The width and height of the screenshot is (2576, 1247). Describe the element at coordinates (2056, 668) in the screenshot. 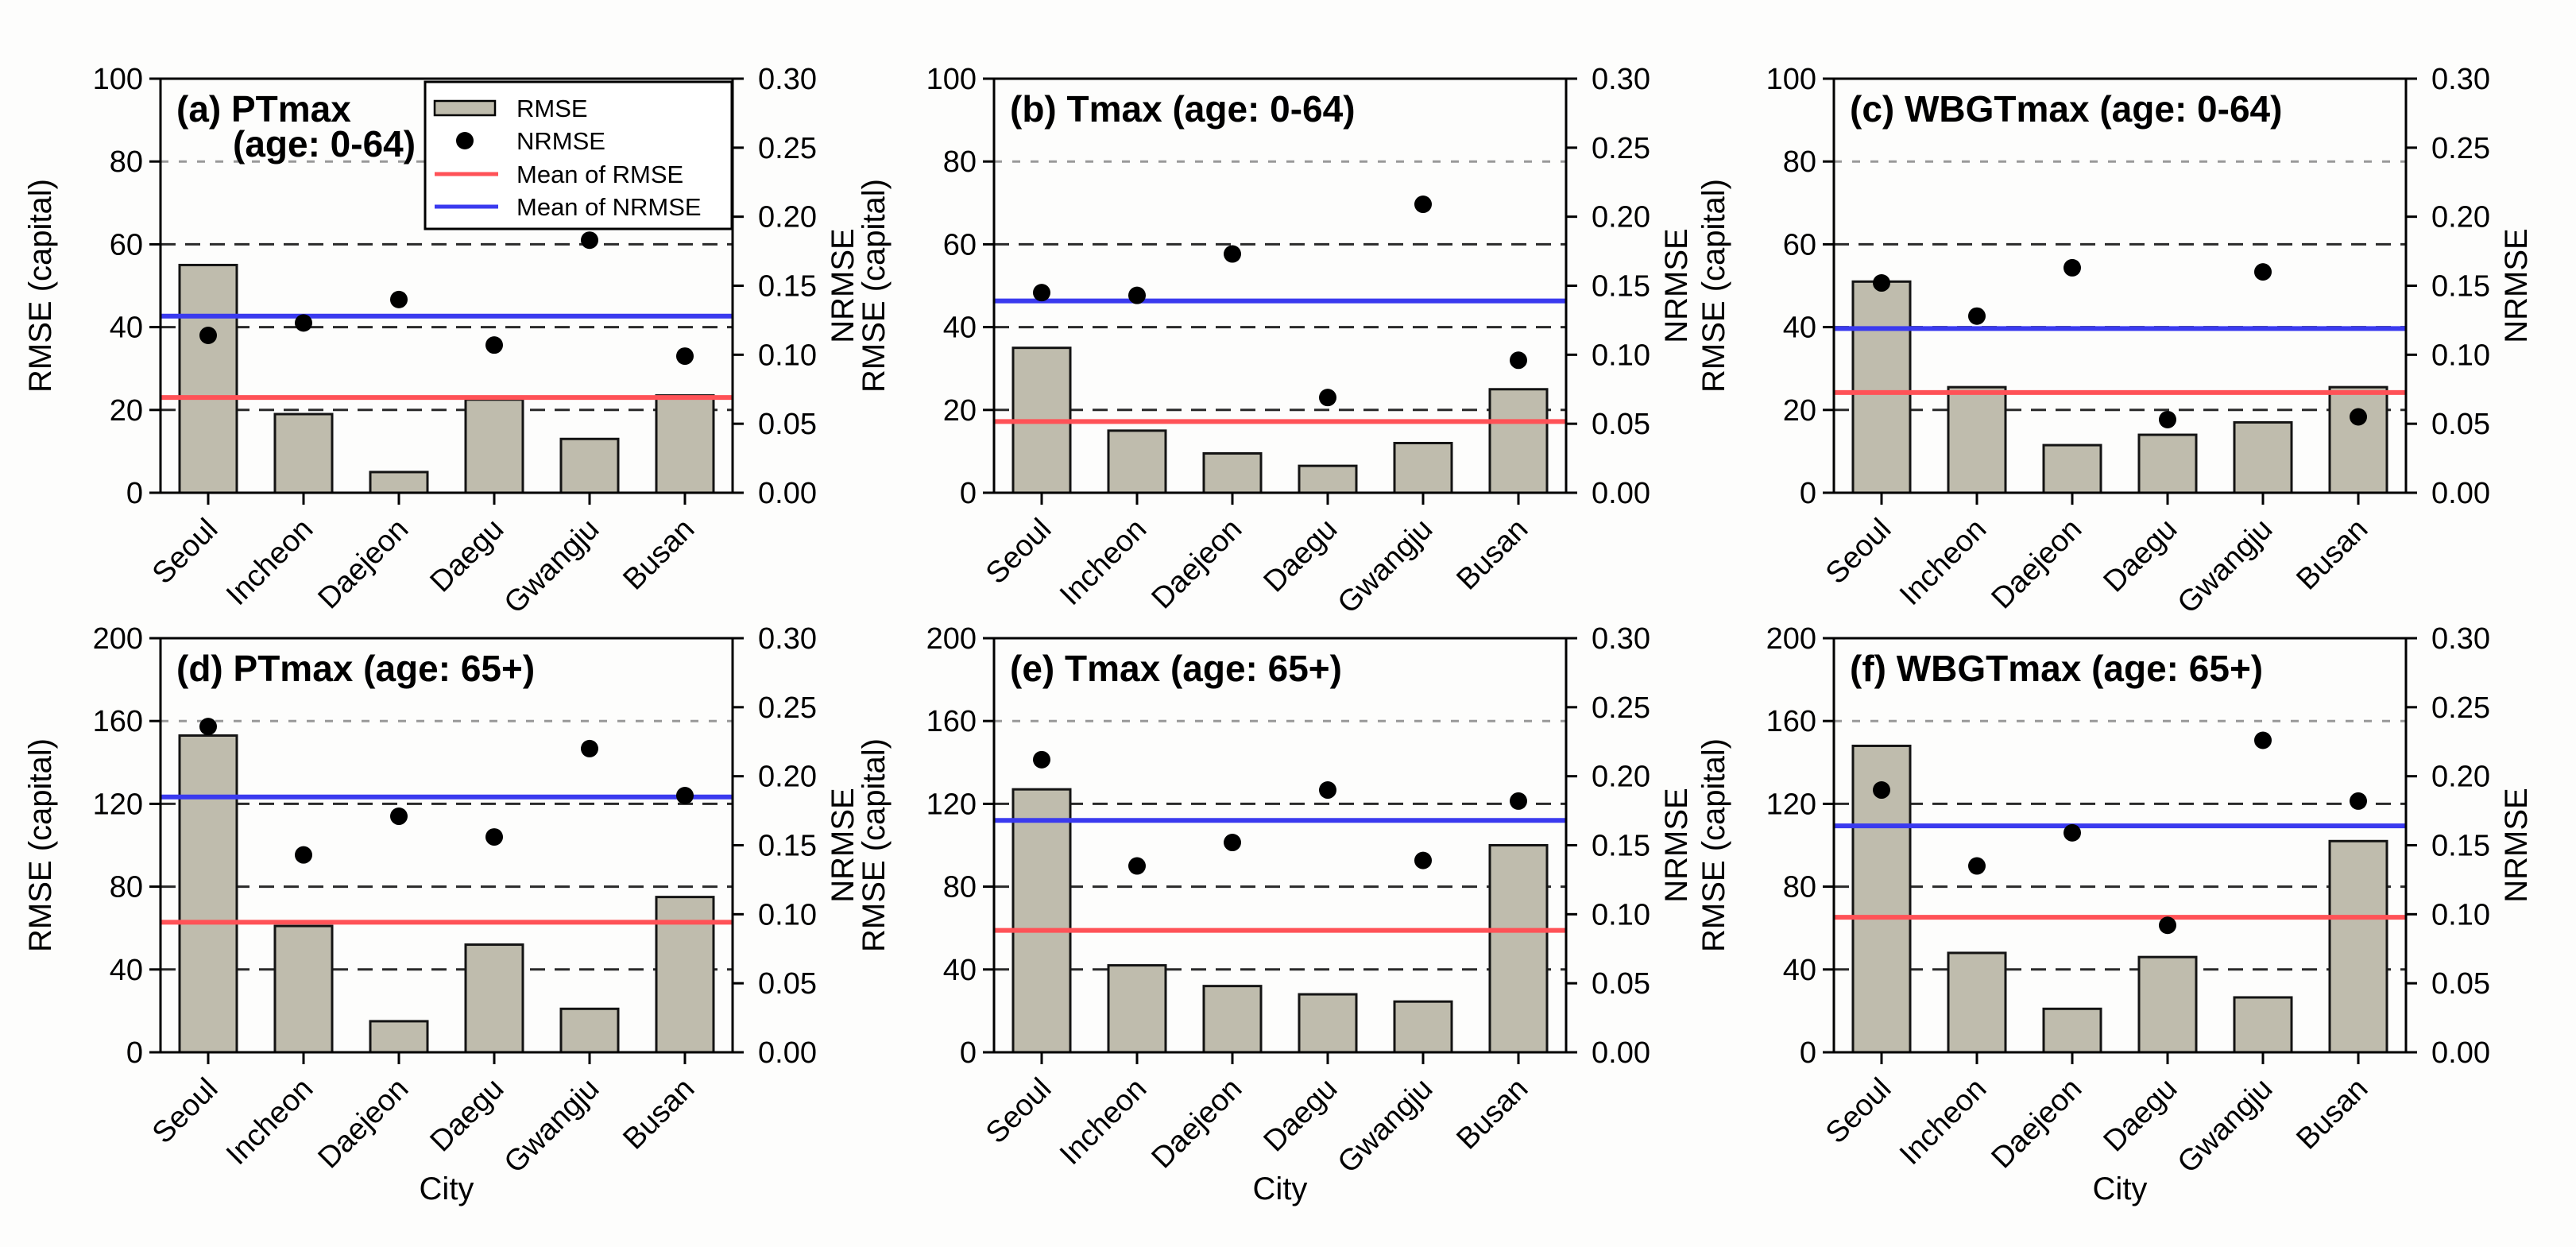

I see `panel-title: (f) WBGTmax (age: 65+)` at that location.